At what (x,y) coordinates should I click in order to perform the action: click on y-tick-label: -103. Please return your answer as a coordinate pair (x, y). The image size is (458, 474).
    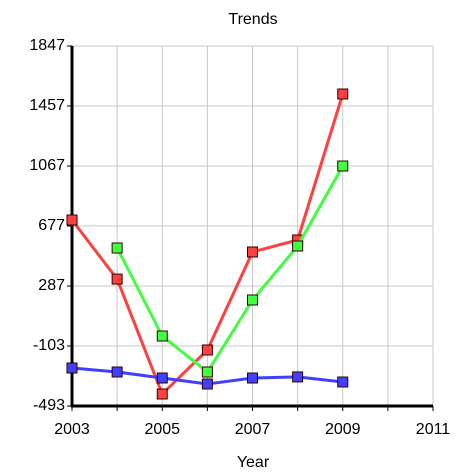
    Looking at the image, I should click on (49, 345).